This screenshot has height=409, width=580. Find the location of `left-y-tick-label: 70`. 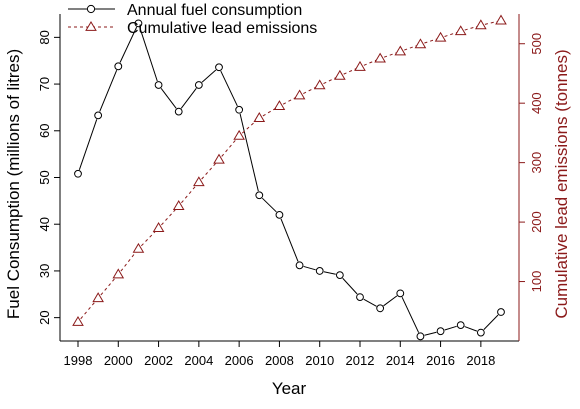

left-y-tick-label: 70 is located at coordinates (44, 84).